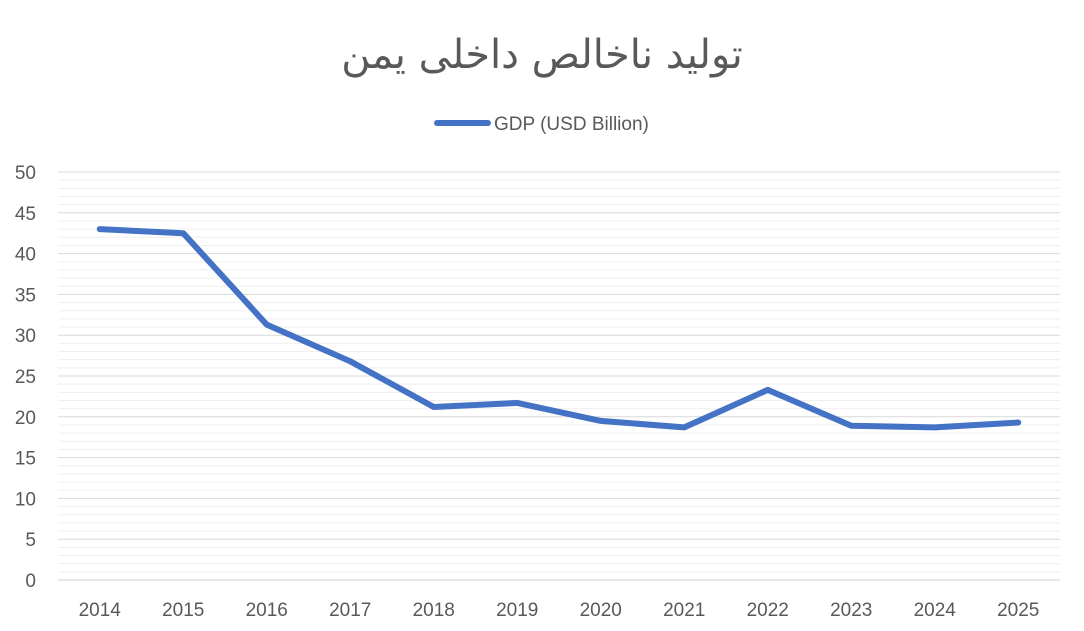 Image resolution: width=1084 pixels, height=631 pixels. I want to click on y-tick-label: 35, so click(25, 295).